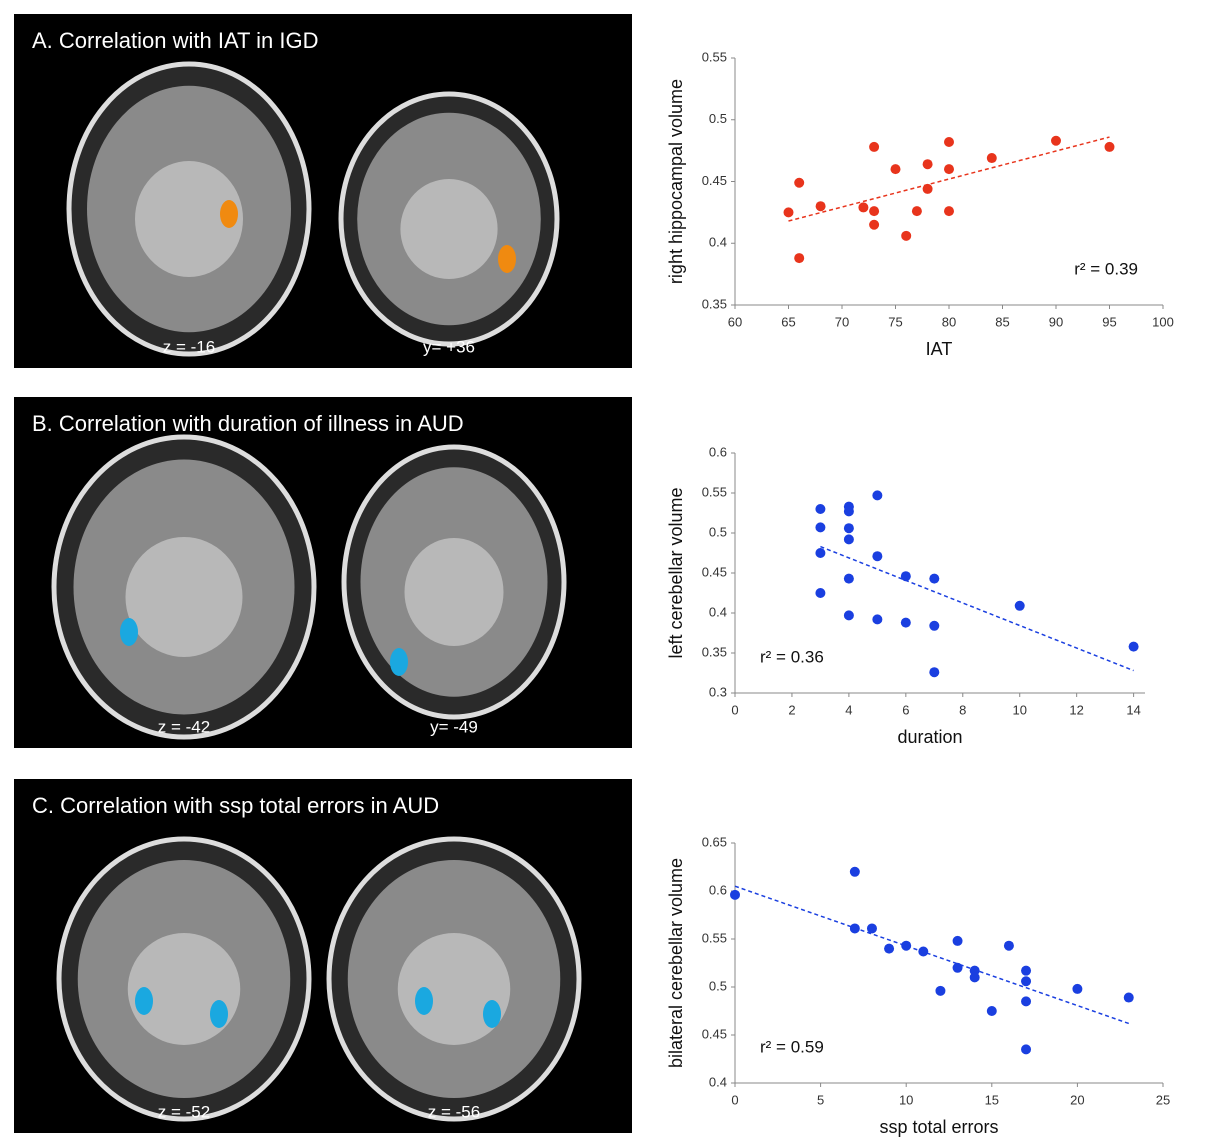  I want to click on x-tick-label: 4, so click(848, 709).